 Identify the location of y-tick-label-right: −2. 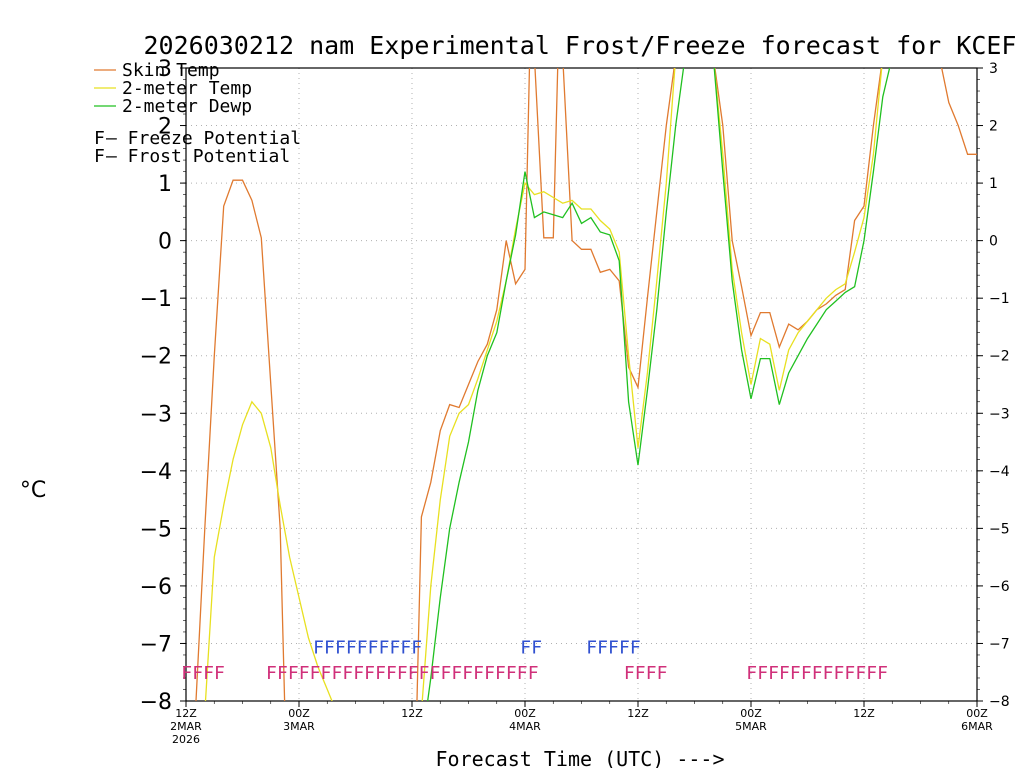
(999, 357).